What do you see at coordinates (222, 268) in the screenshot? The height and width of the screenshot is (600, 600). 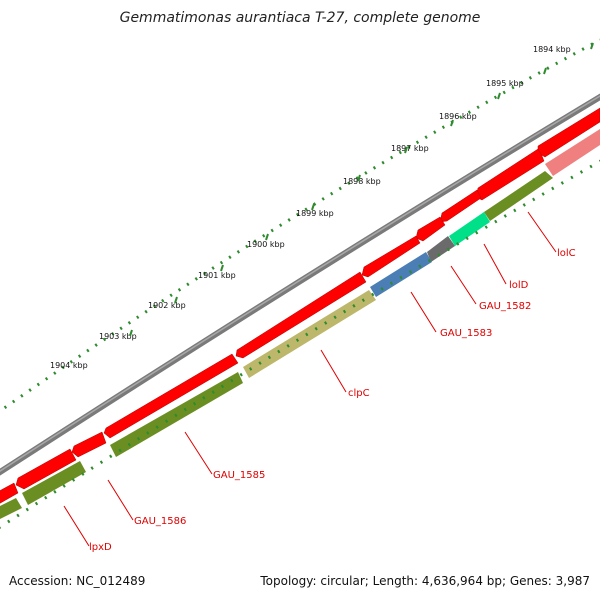 I see `major-tick-1902` at bounding box center [222, 268].